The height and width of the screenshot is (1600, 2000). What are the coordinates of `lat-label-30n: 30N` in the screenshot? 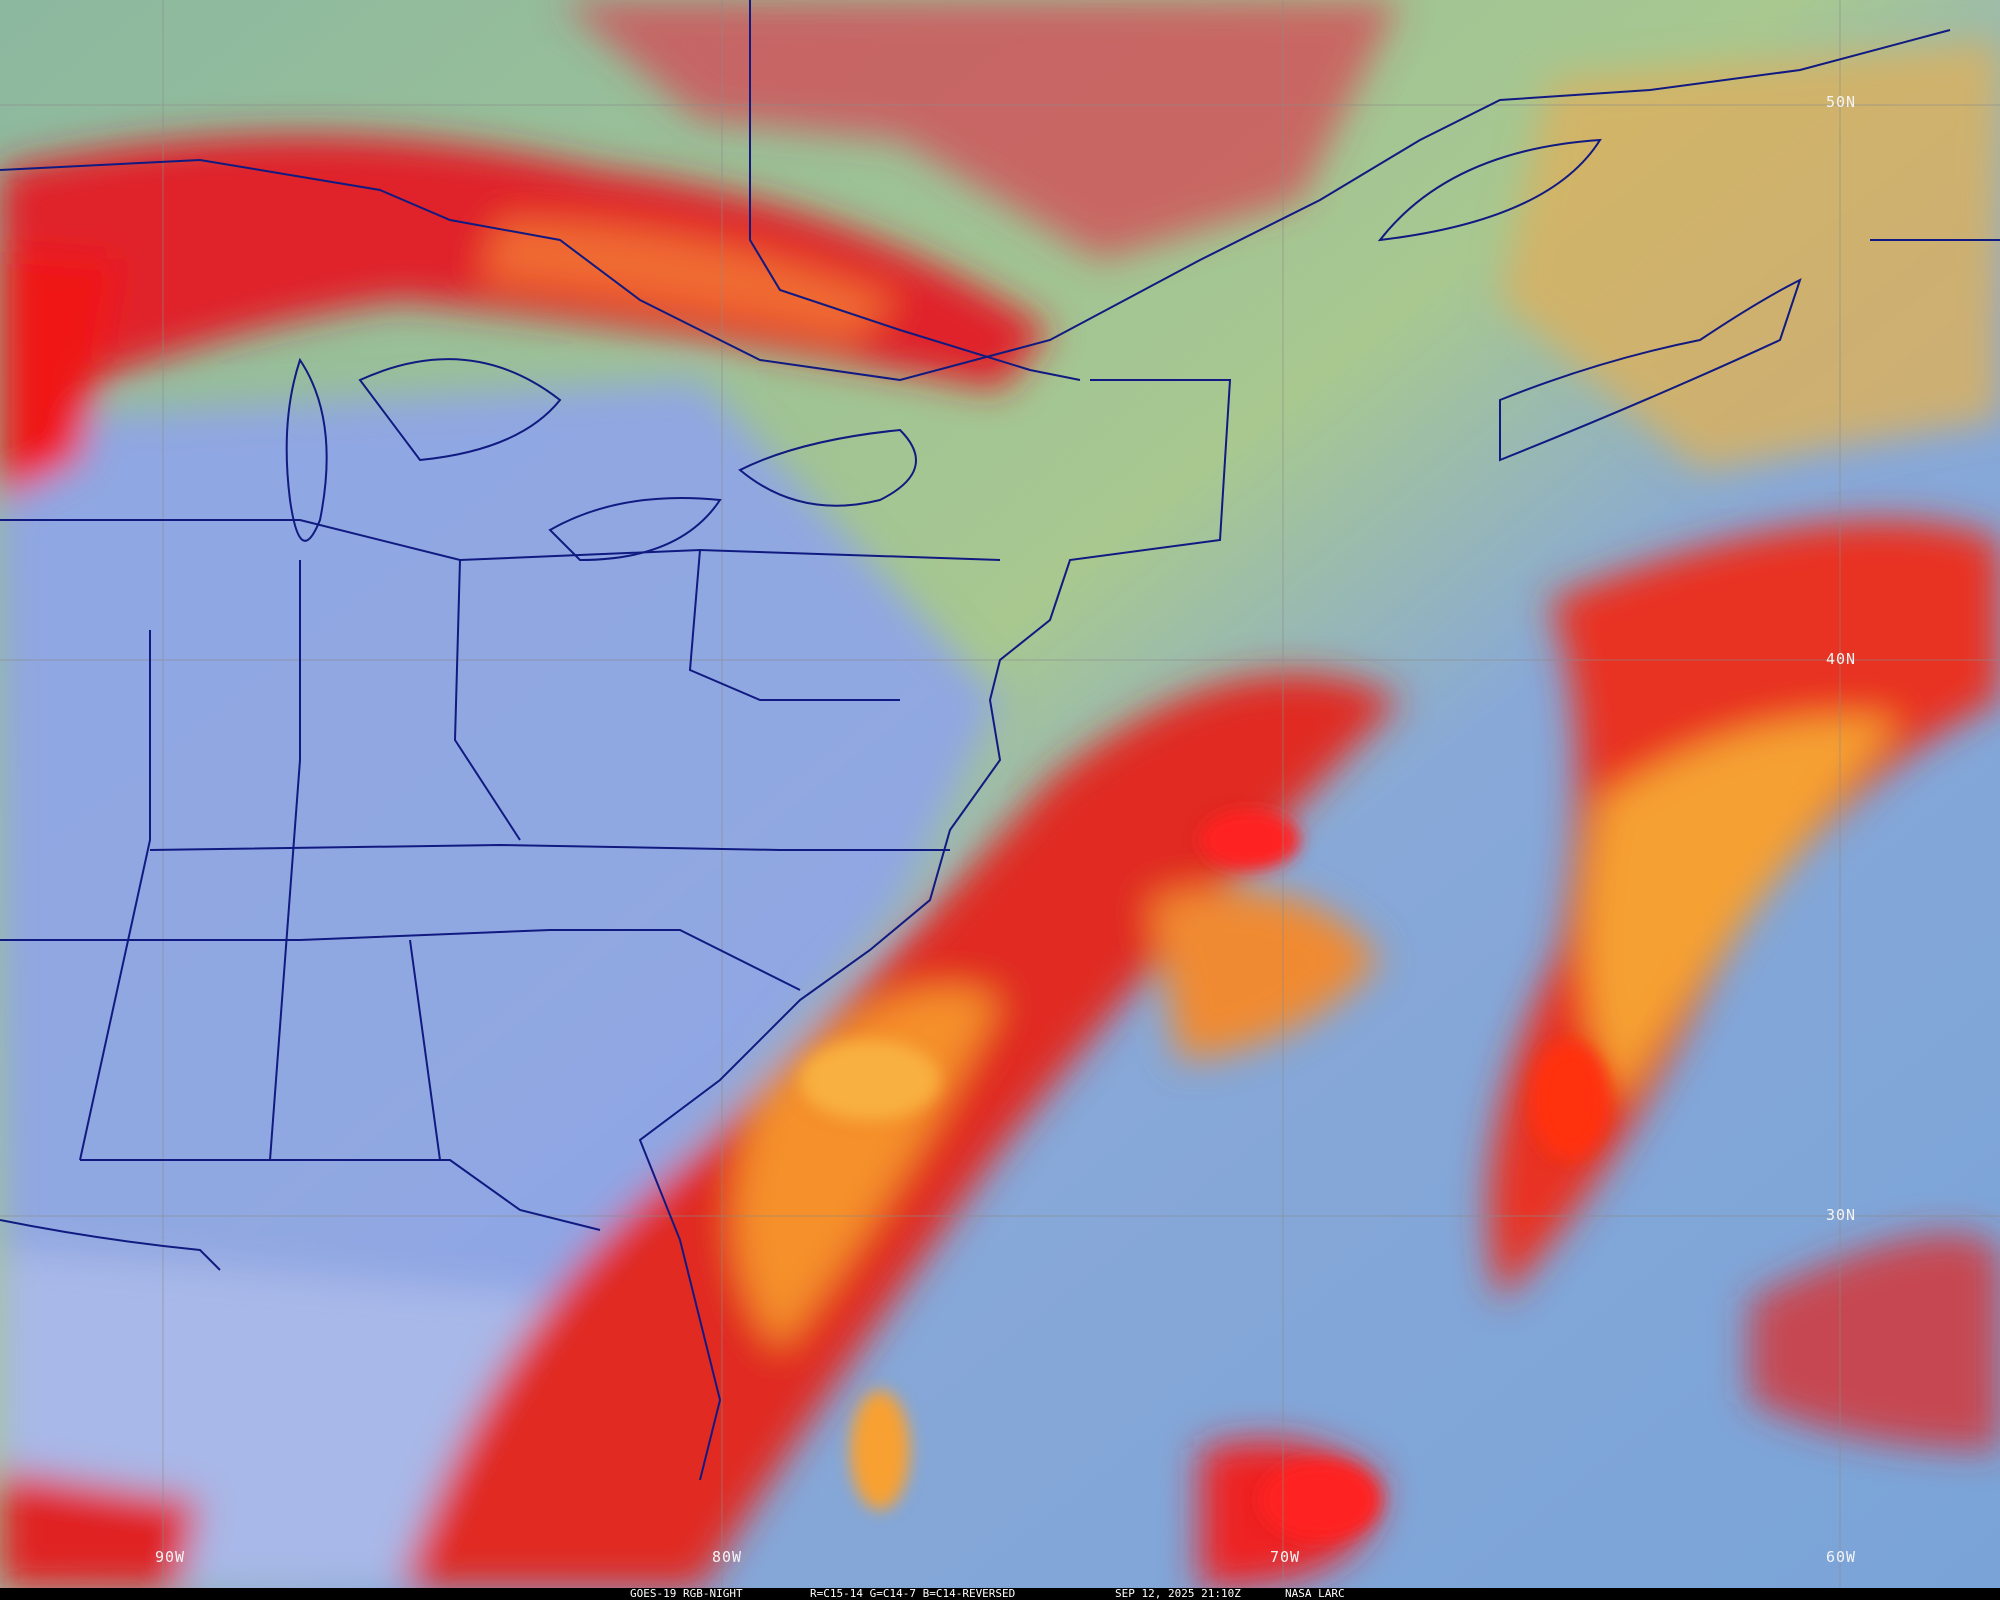 It's located at (1841, 1215).